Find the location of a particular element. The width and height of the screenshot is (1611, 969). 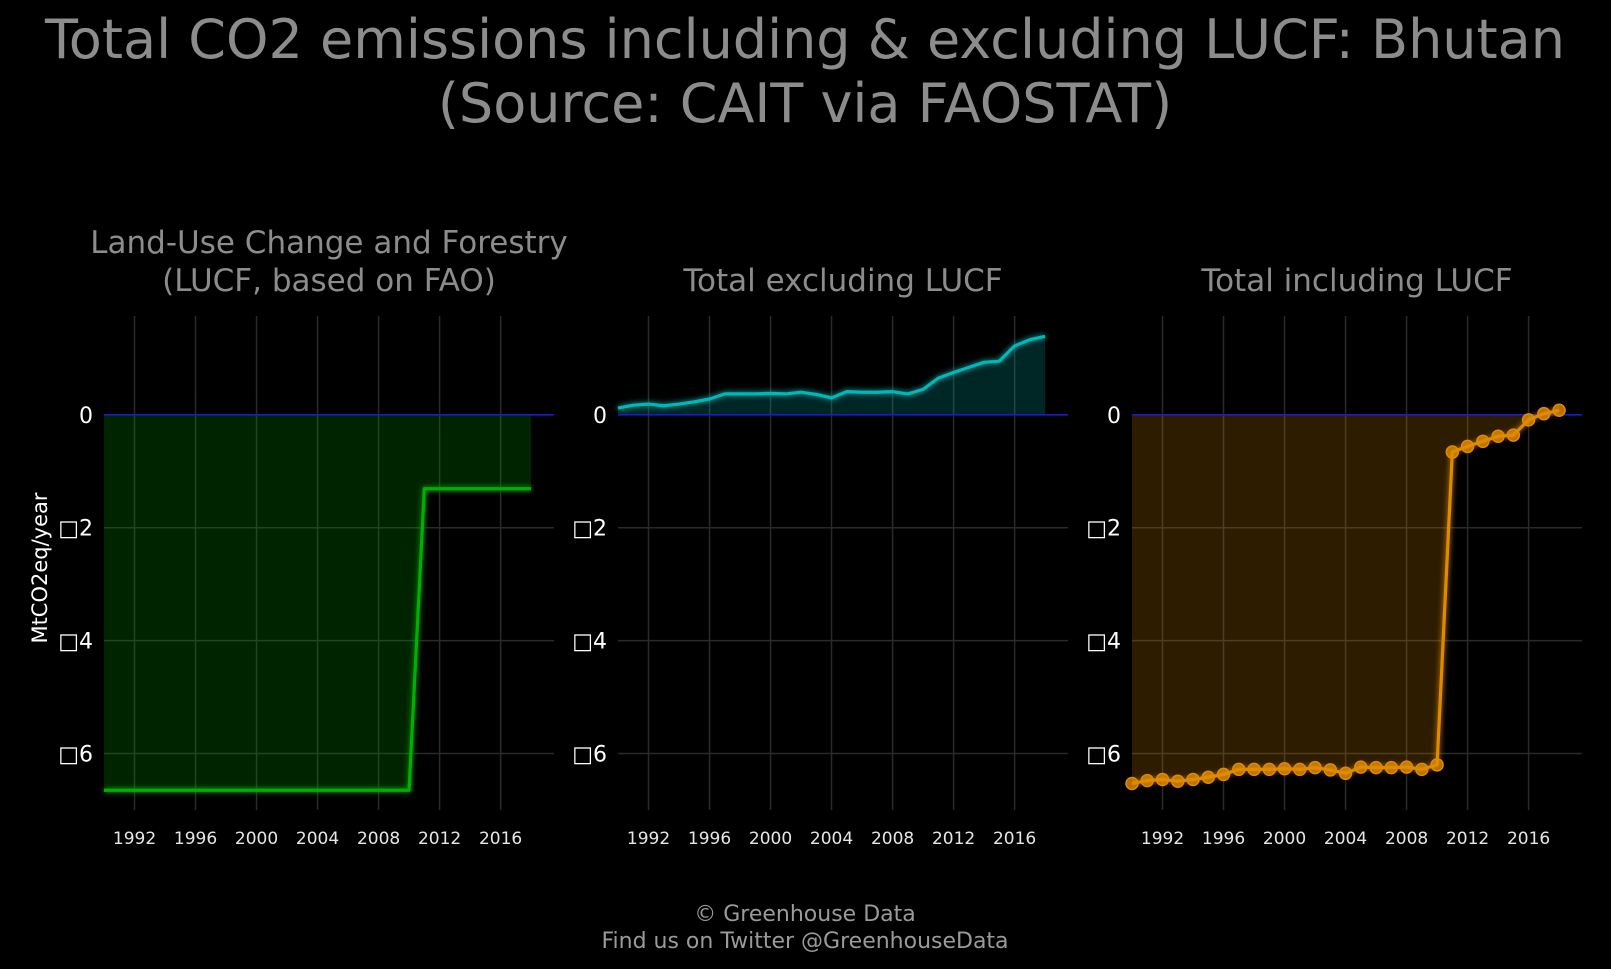

data-point-2016 is located at coordinates (1528, 420).